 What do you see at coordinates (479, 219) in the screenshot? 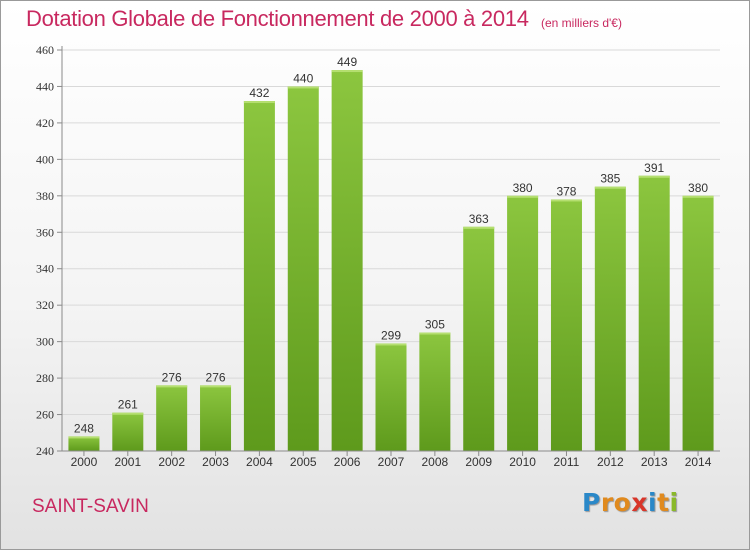
I see `bar-value-label: 363` at bounding box center [479, 219].